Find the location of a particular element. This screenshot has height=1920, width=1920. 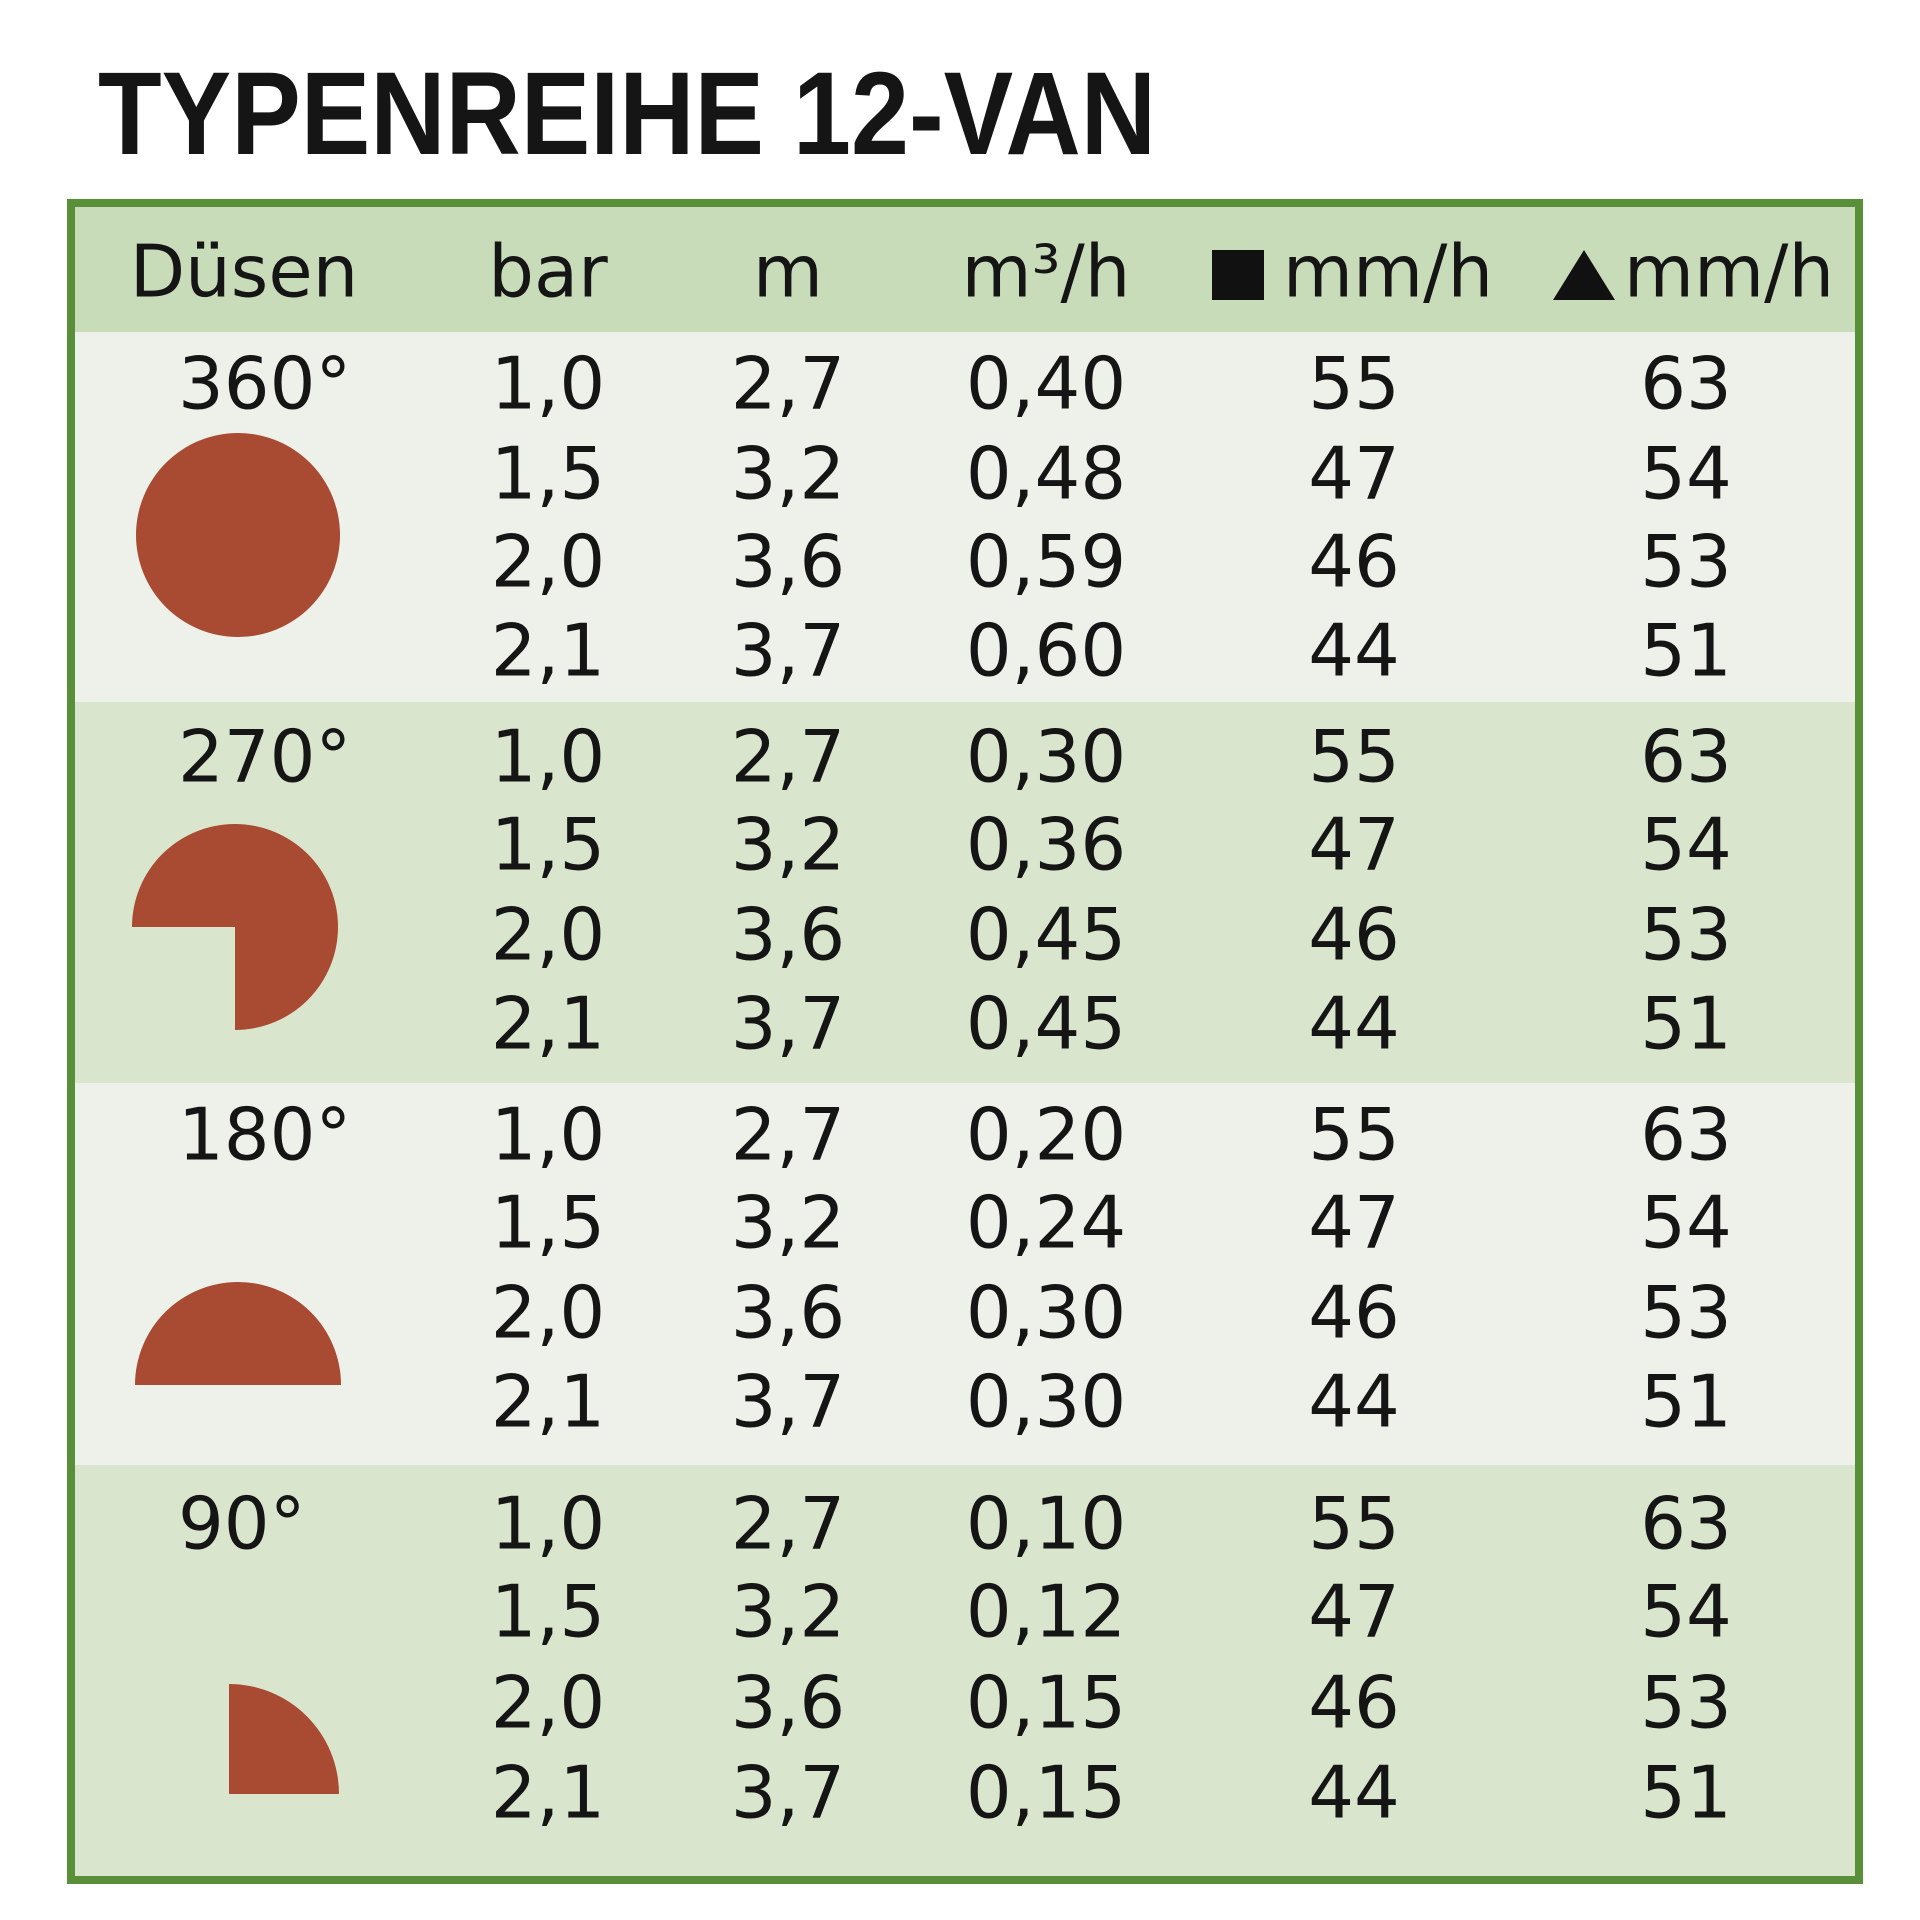

cell: 0,10 is located at coordinates (1046, 1524).